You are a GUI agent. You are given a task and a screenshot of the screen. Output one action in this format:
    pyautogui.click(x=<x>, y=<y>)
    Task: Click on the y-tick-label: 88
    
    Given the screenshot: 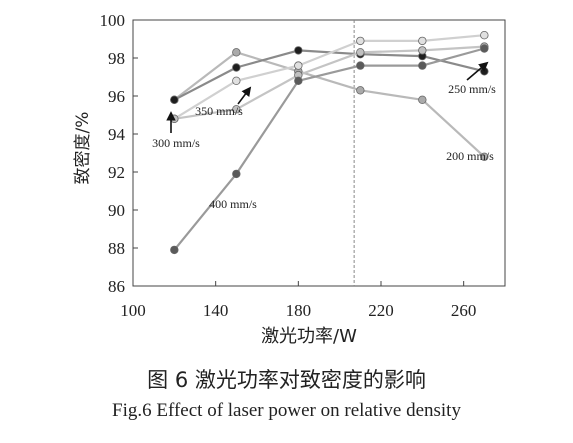 What is the action you would take?
    pyautogui.click(x=116, y=248)
    